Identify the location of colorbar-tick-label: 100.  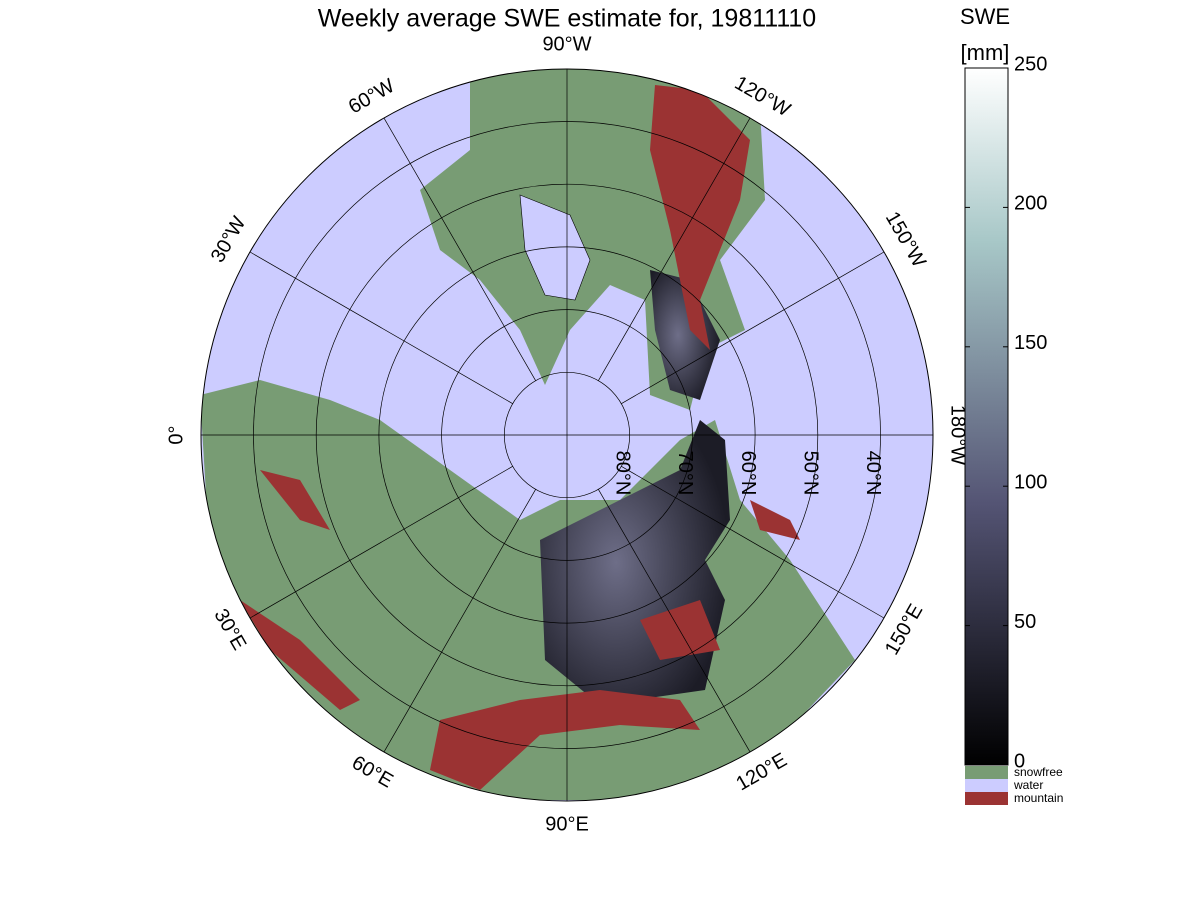
(1030, 482).